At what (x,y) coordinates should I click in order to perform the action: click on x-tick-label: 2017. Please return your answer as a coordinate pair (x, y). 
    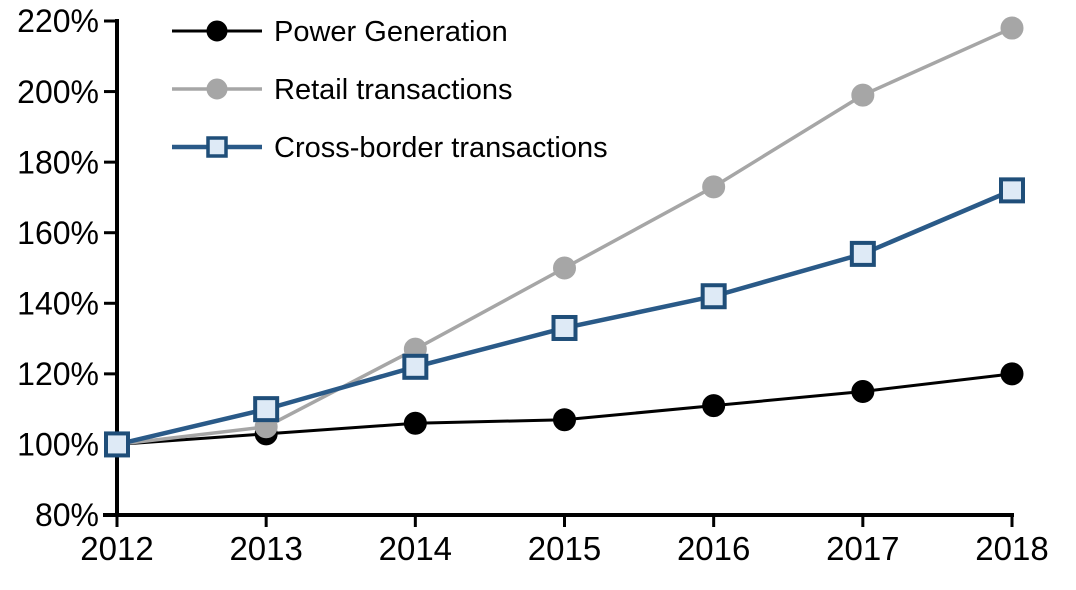
    Looking at the image, I should click on (862, 548).